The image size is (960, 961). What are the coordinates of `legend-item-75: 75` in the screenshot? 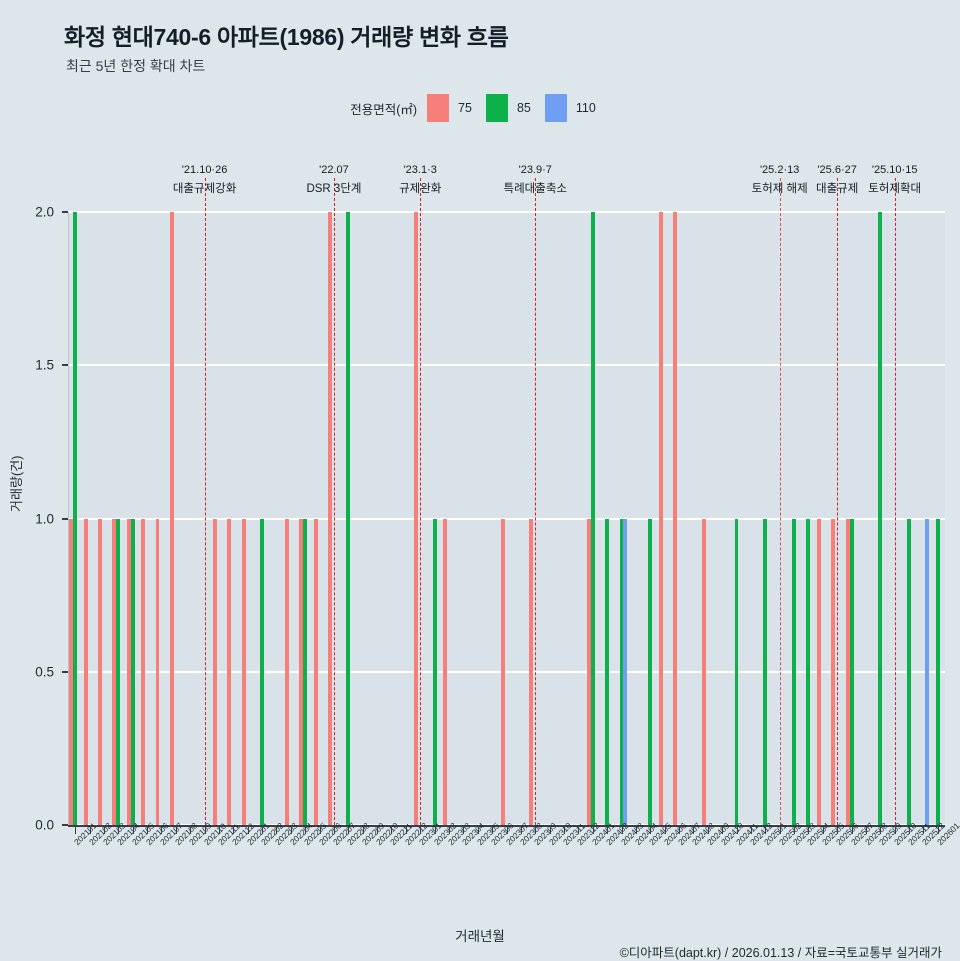 It's located at (449, 108).